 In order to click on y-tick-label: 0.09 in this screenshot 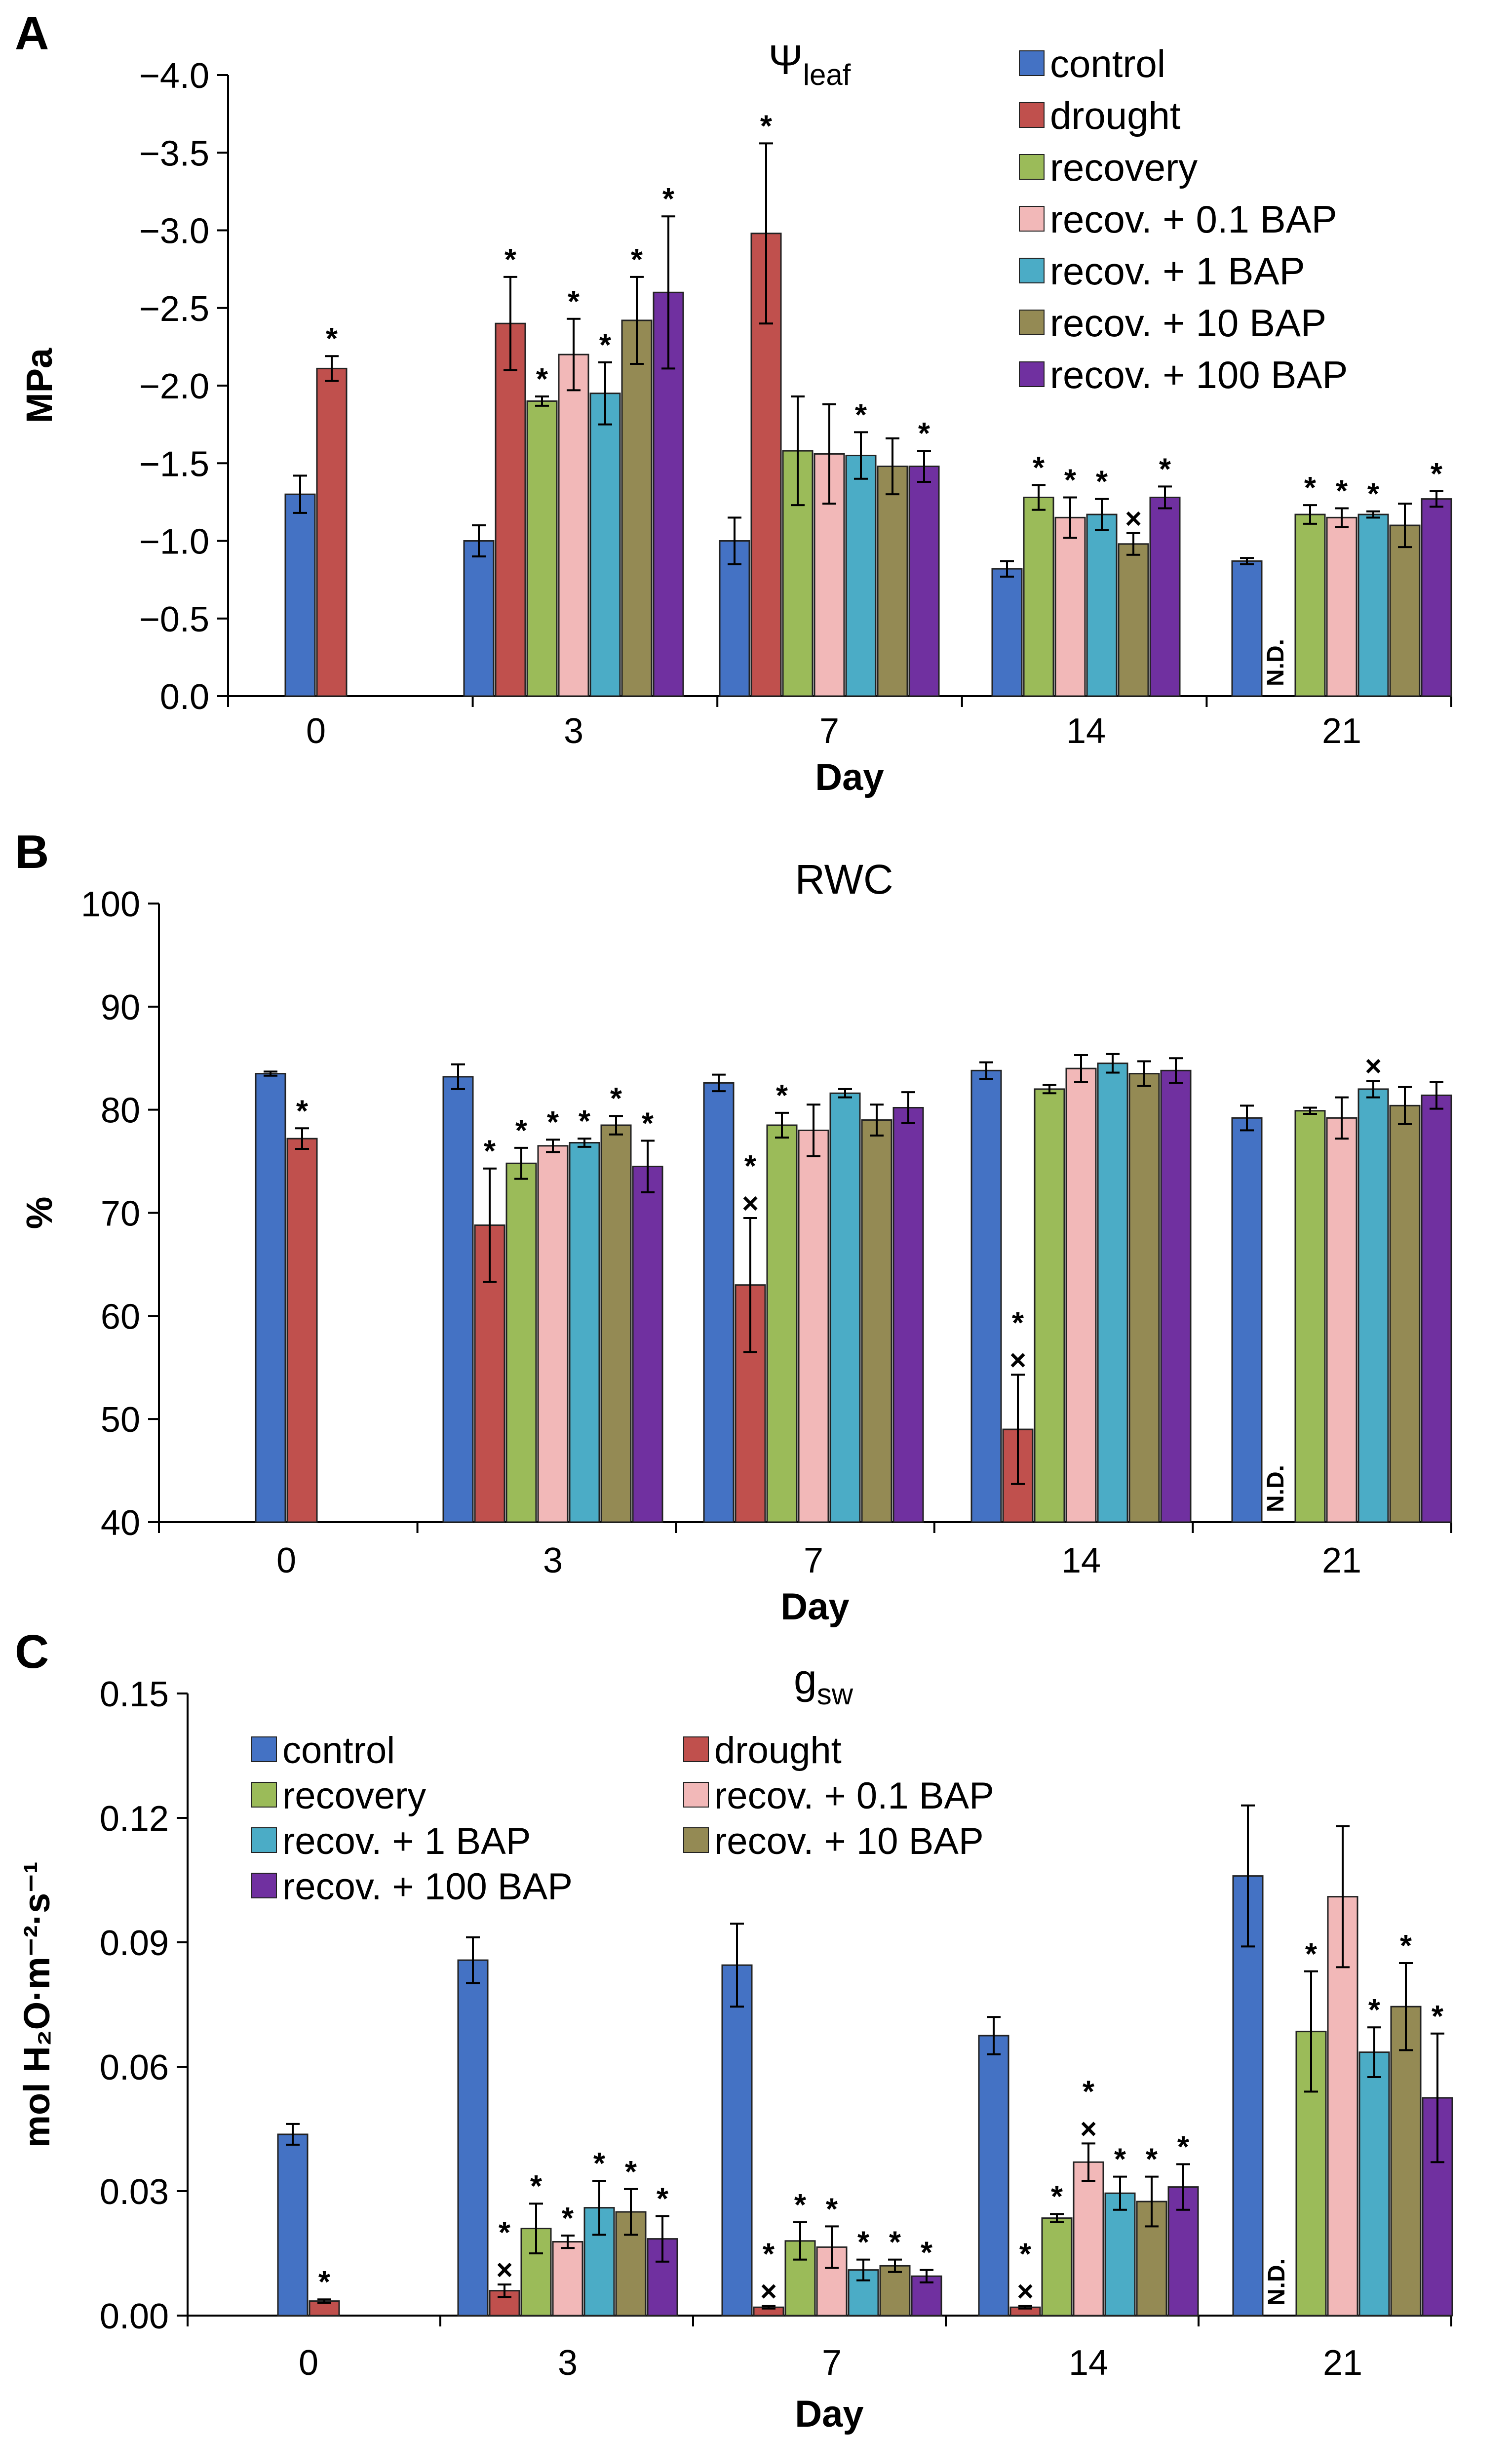, I will do `click(134, 1944)`.